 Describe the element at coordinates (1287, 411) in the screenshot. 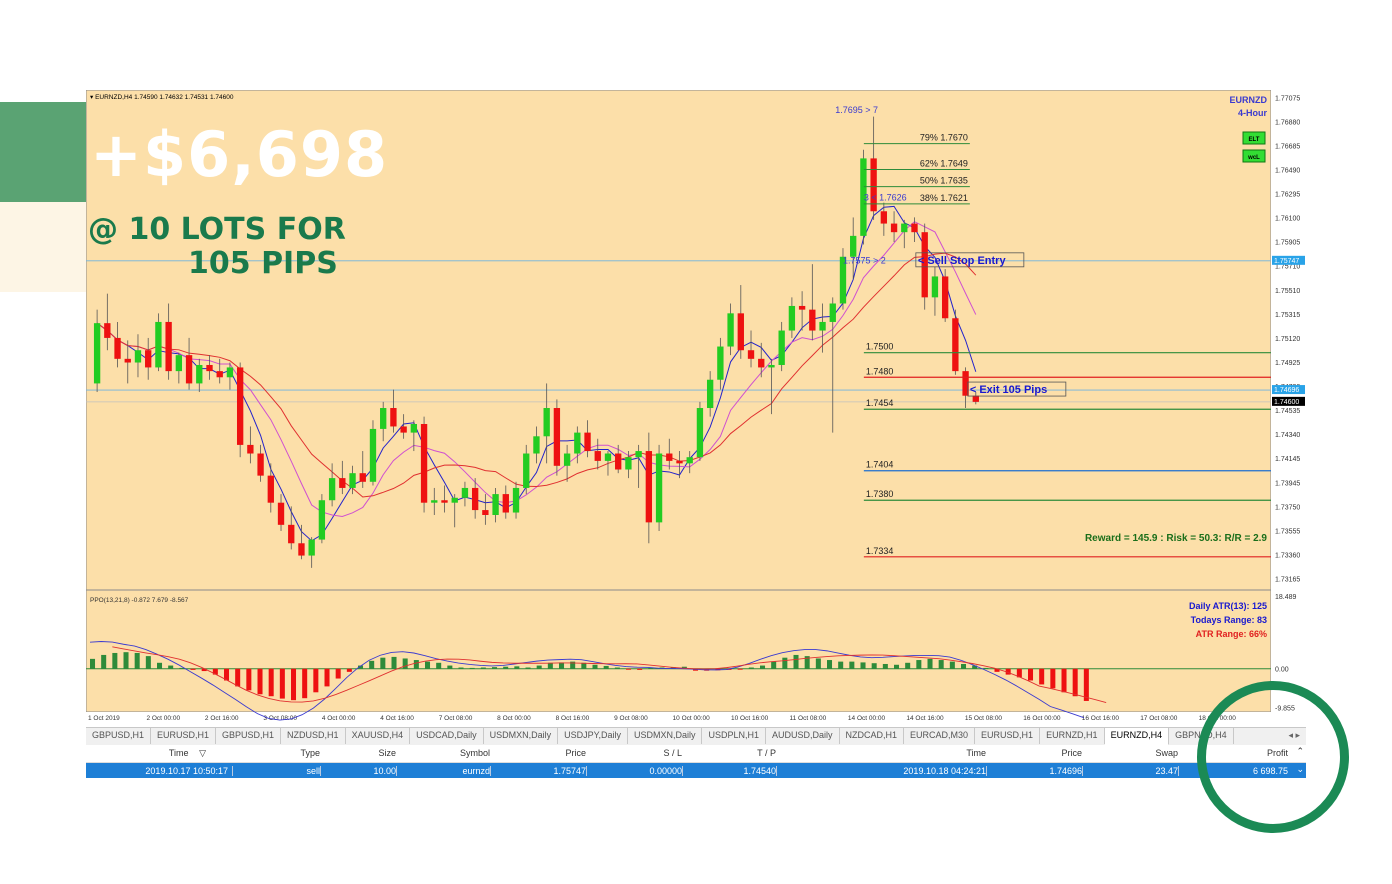

I see `price-tick: 1.74535` at that location.